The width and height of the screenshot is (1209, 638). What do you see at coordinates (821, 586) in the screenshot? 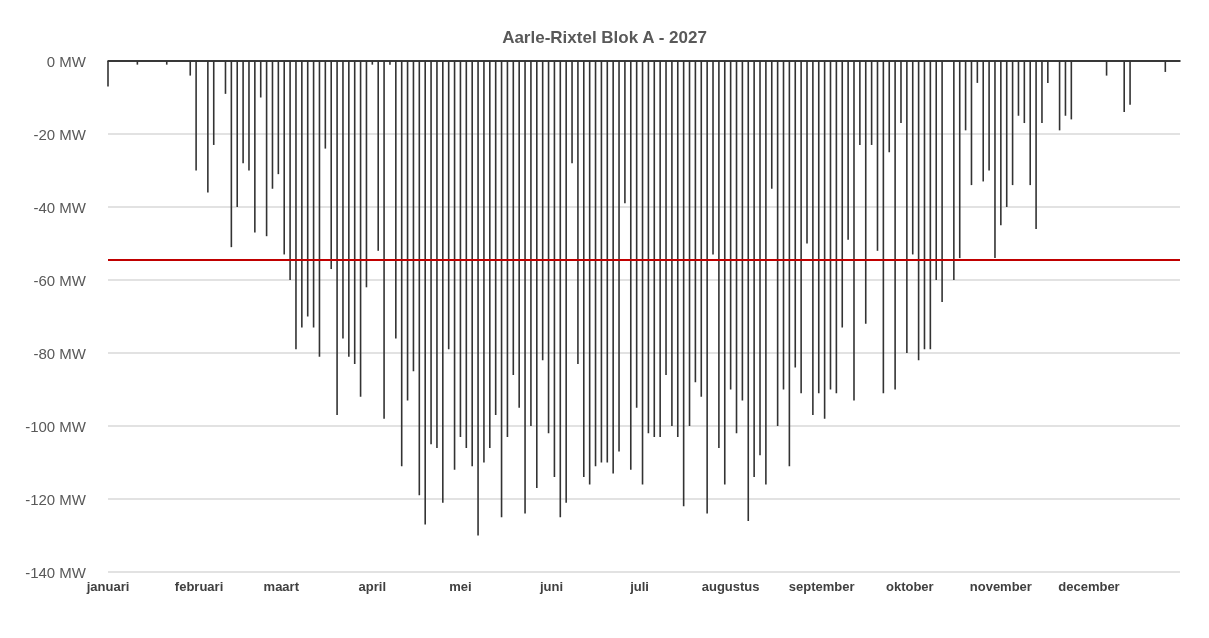
I see `x-tick-label: september` at bounding box center [821, 586].